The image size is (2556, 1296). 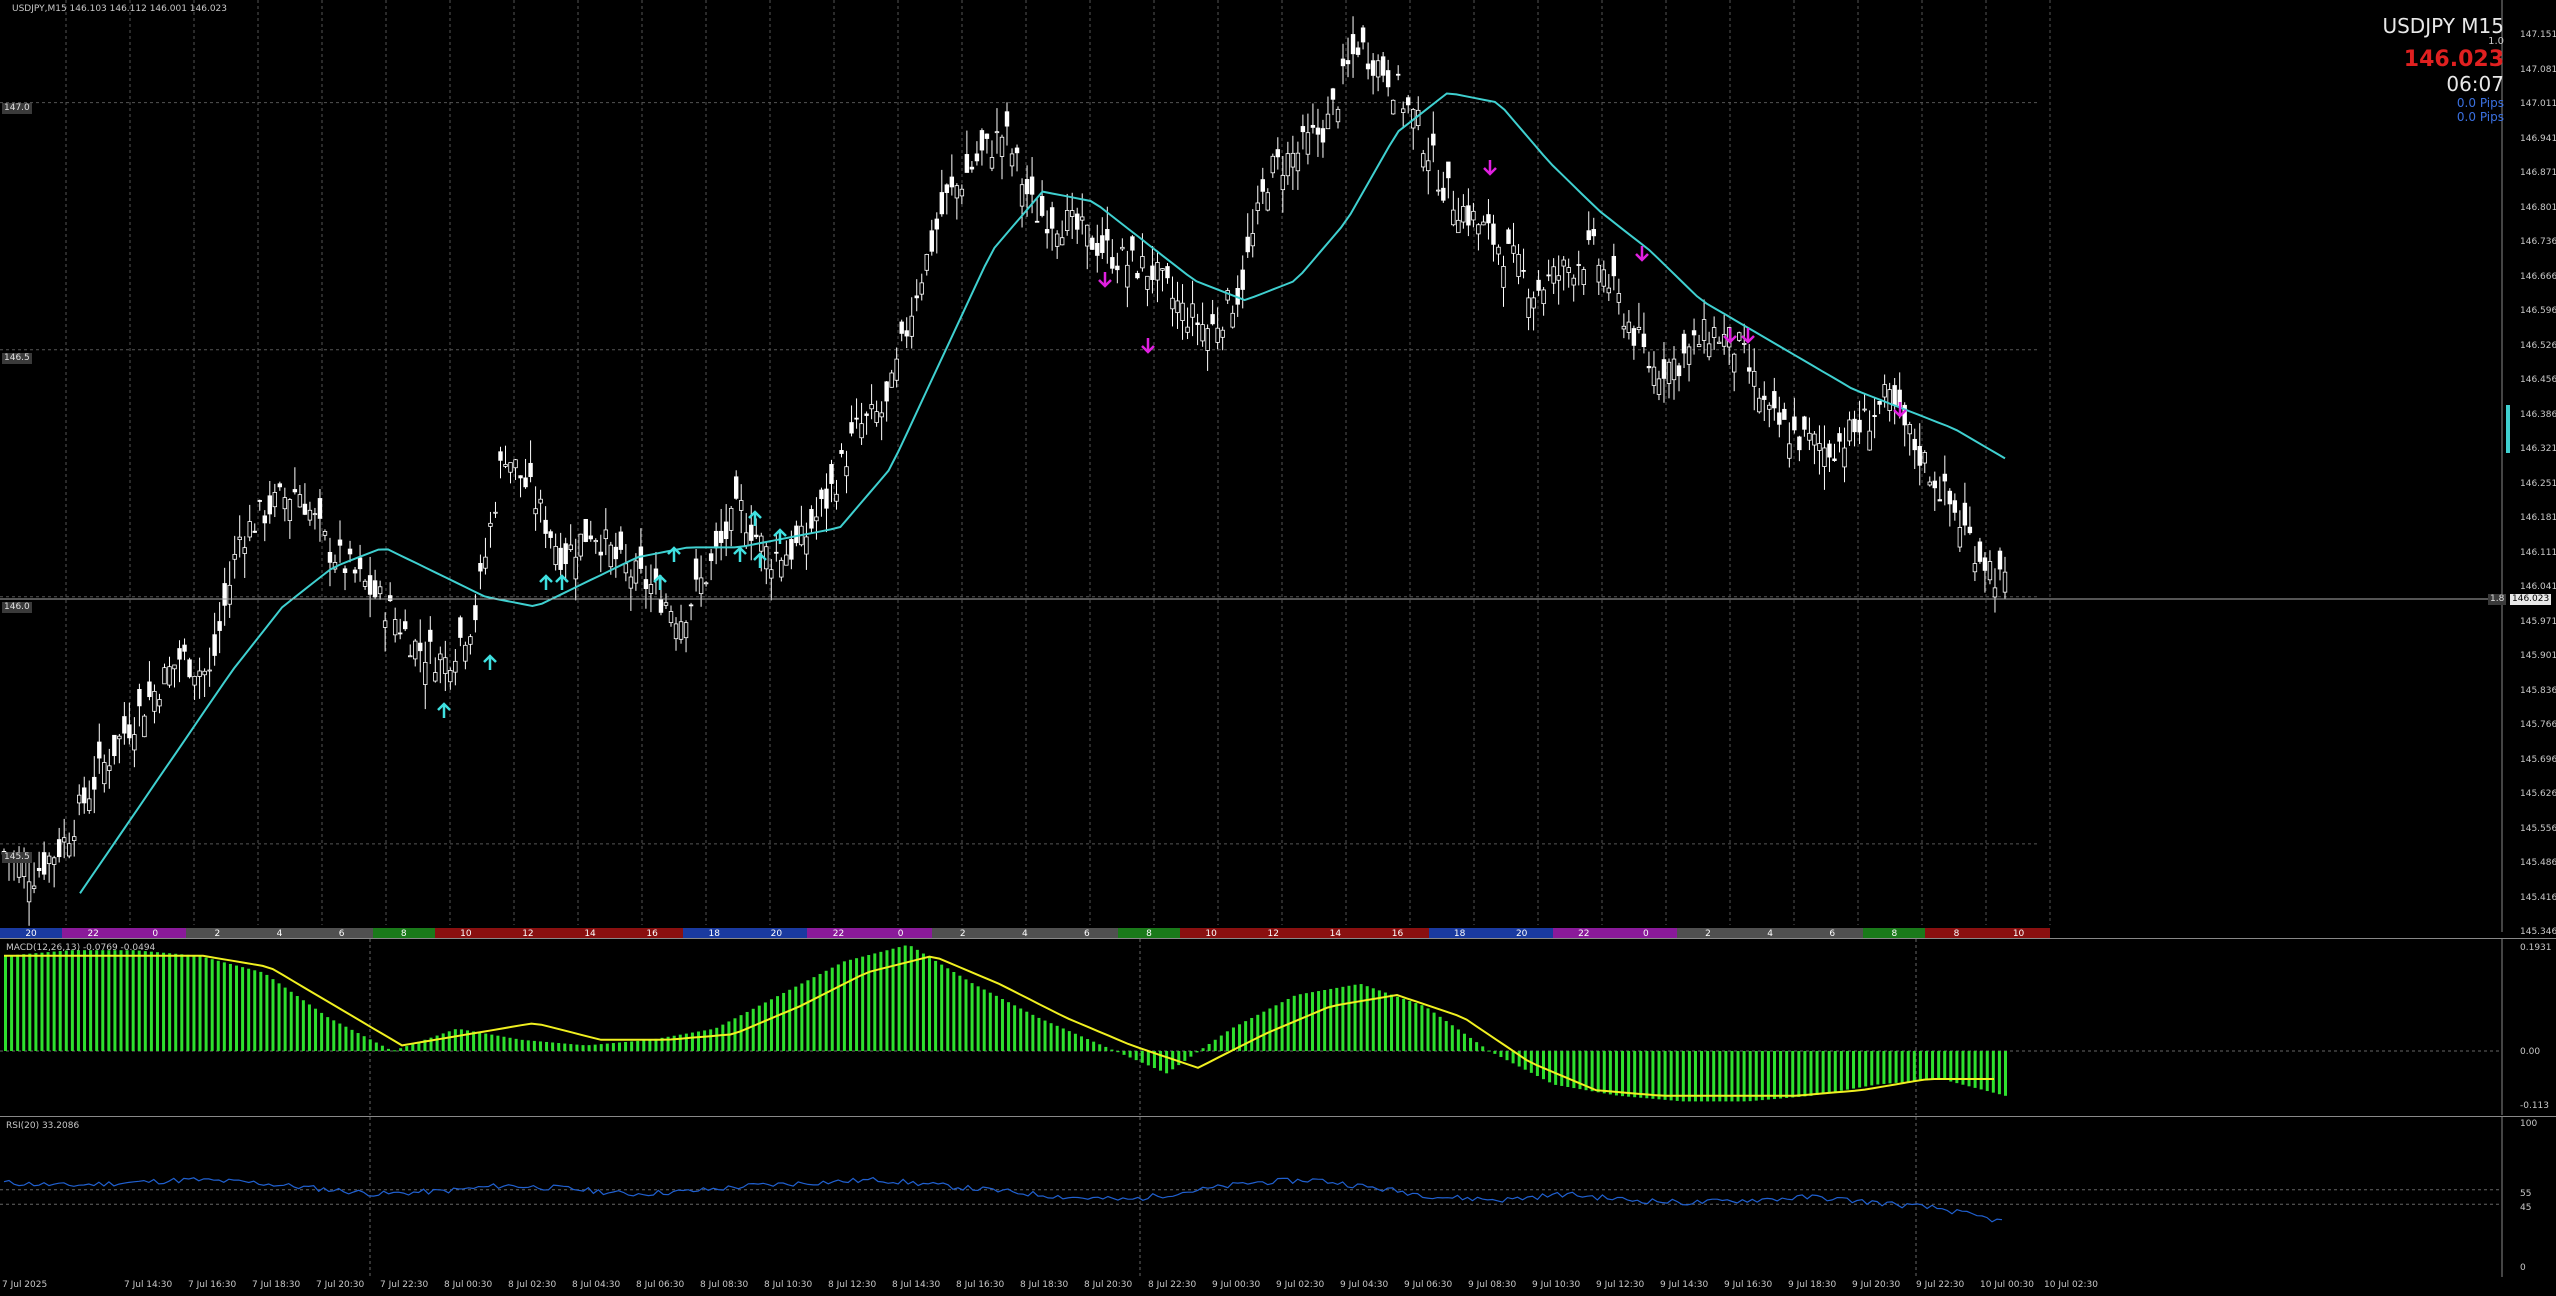 I want to click on current-tag: 1.8, so click(x=2497, y=599).